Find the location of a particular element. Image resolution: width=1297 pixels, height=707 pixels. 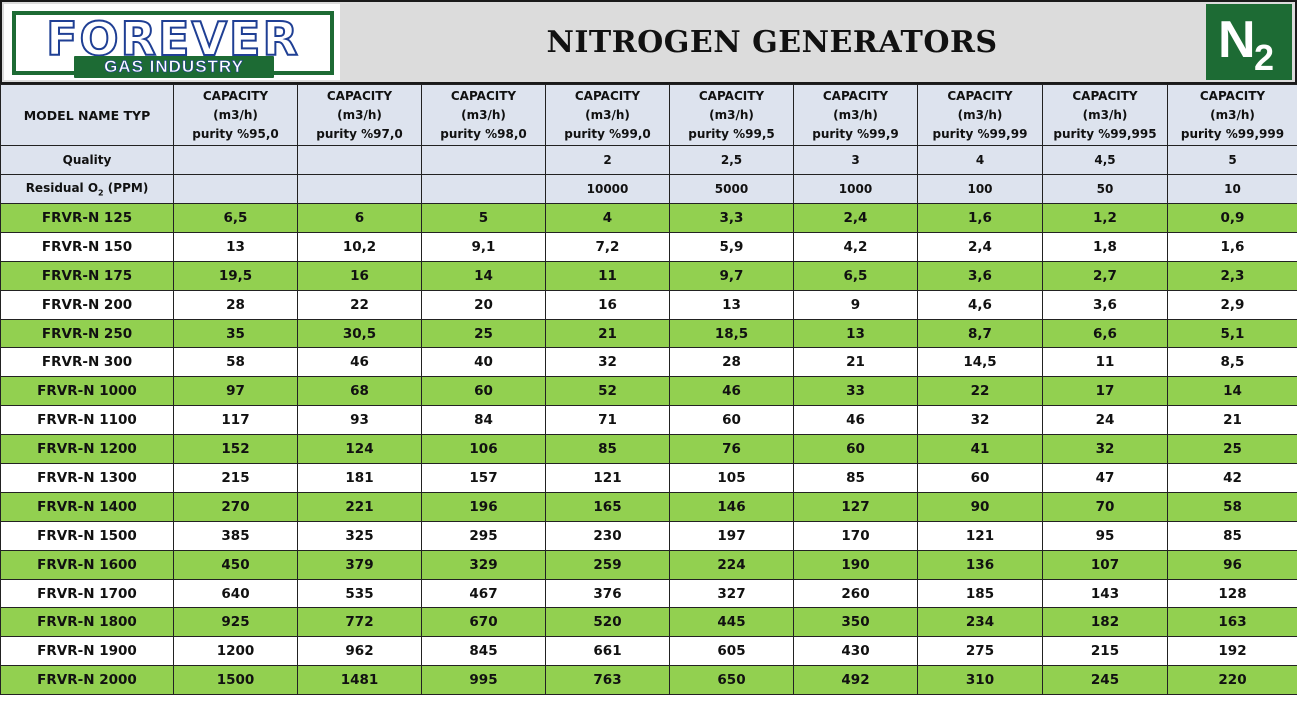

spec-cell is located at coordinates (359, 189).